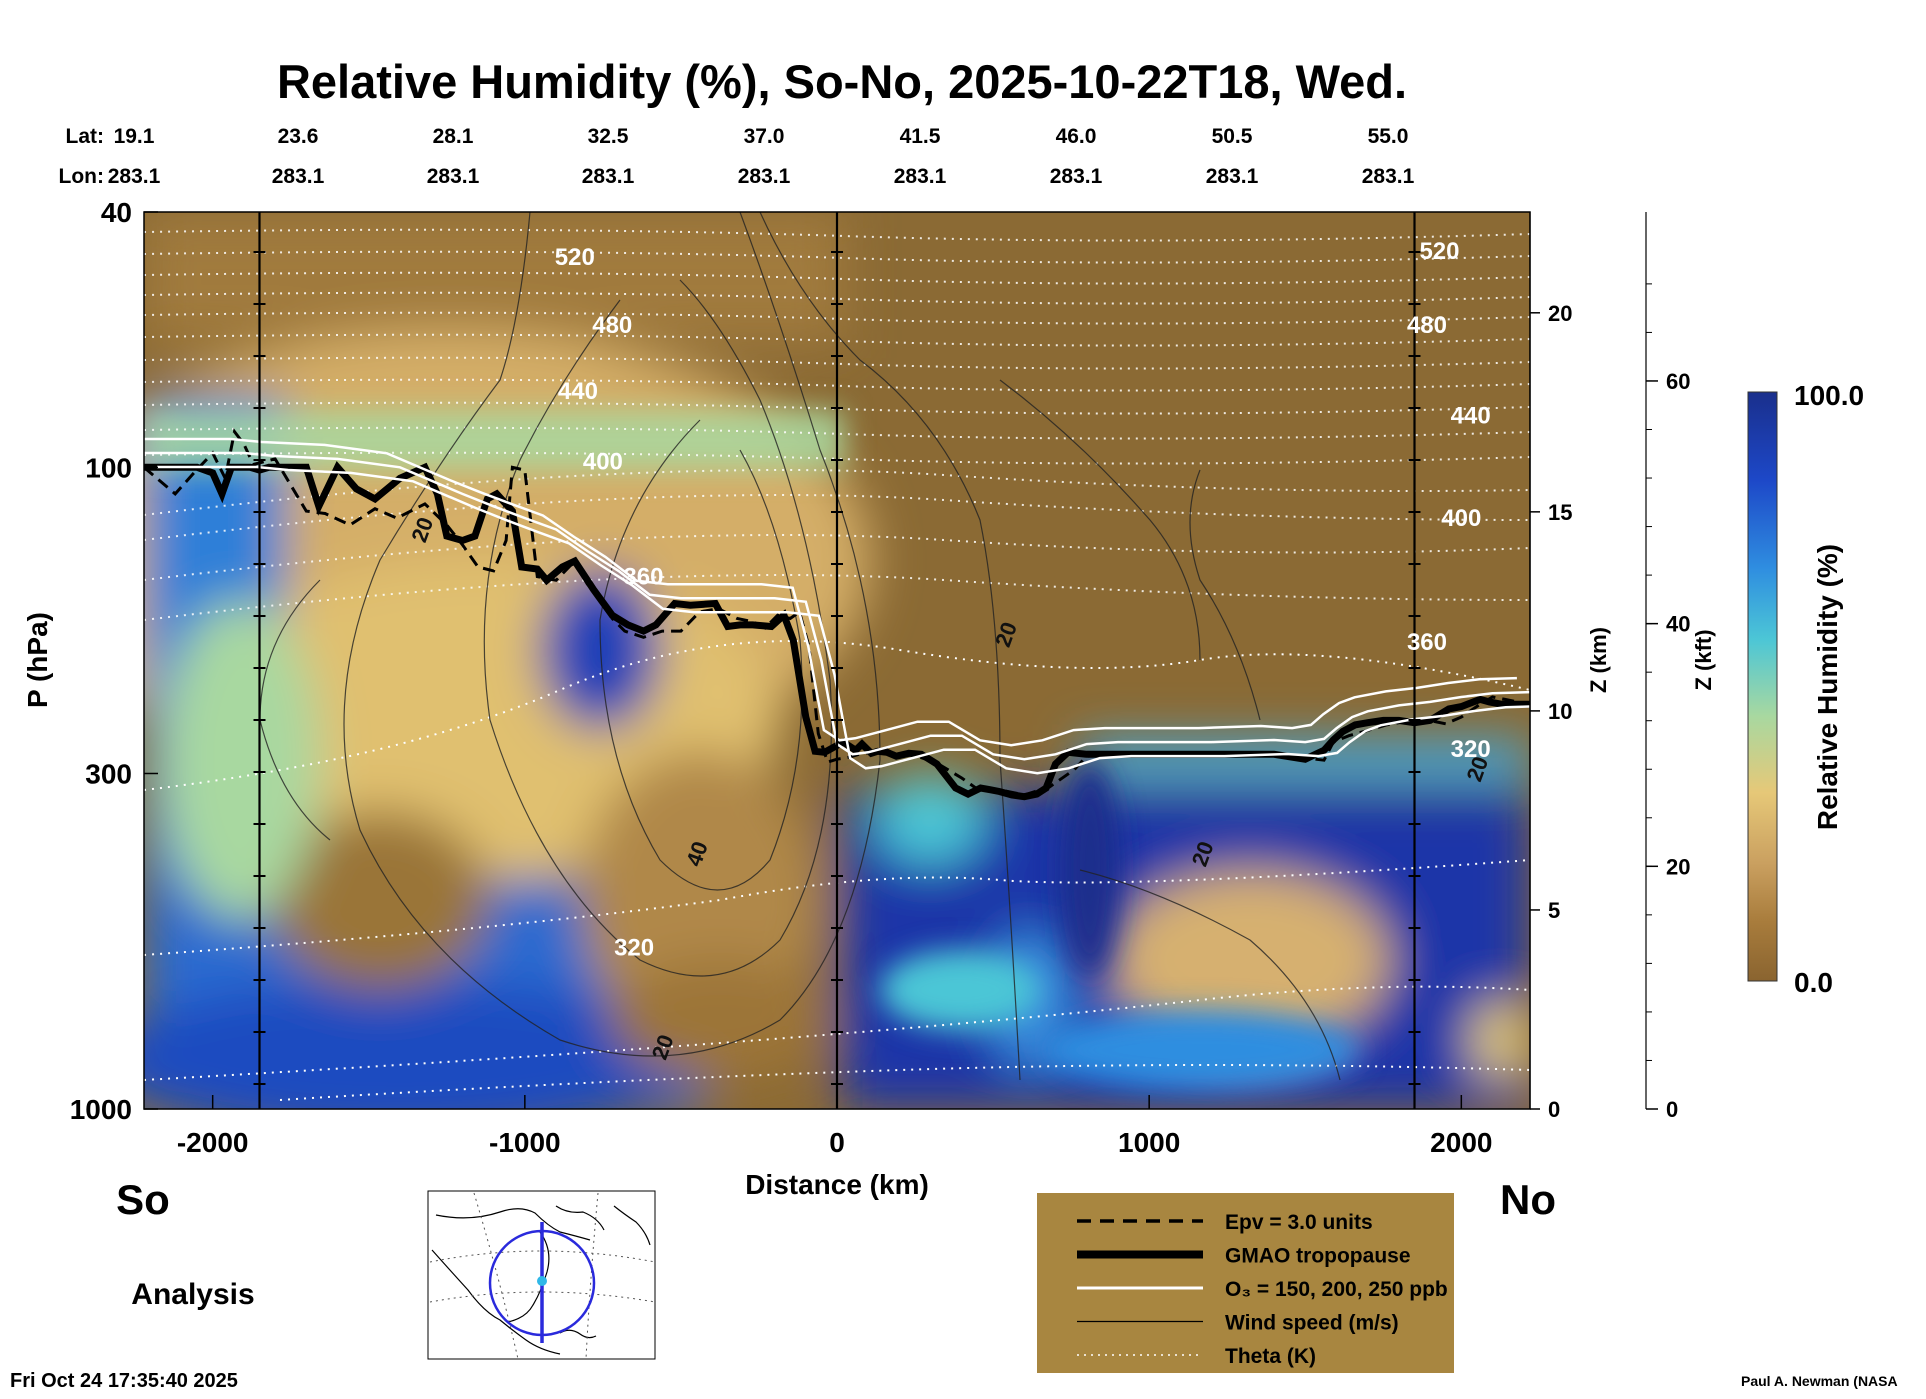 This screenshot has height=1399, width=1926. What do you see at coordinates (1149, 1142) in the screenshot?
I see `x-tick-label: 1000` at bounding box center [1149, 1142].